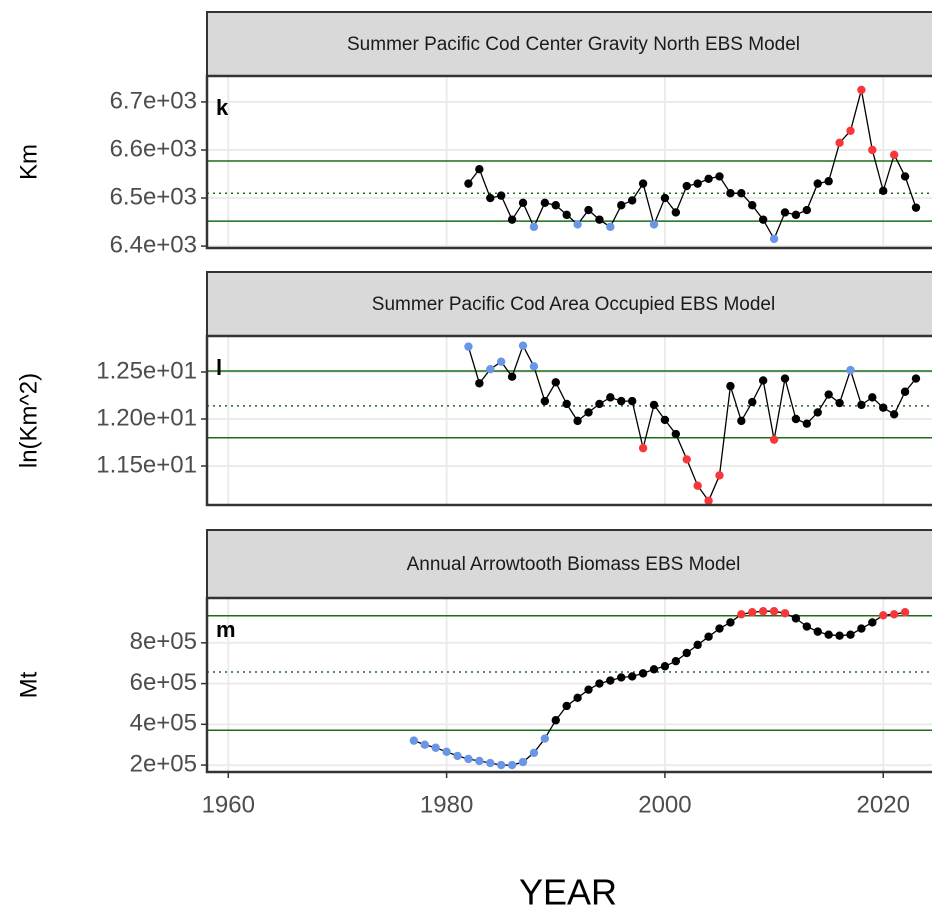 The height and width of the screenshot is (918, 932). What do you see at coordinates (163, 682) in the screenshot?
I see `y-tick-label: 6e+05` at bounding box center [163, 682].